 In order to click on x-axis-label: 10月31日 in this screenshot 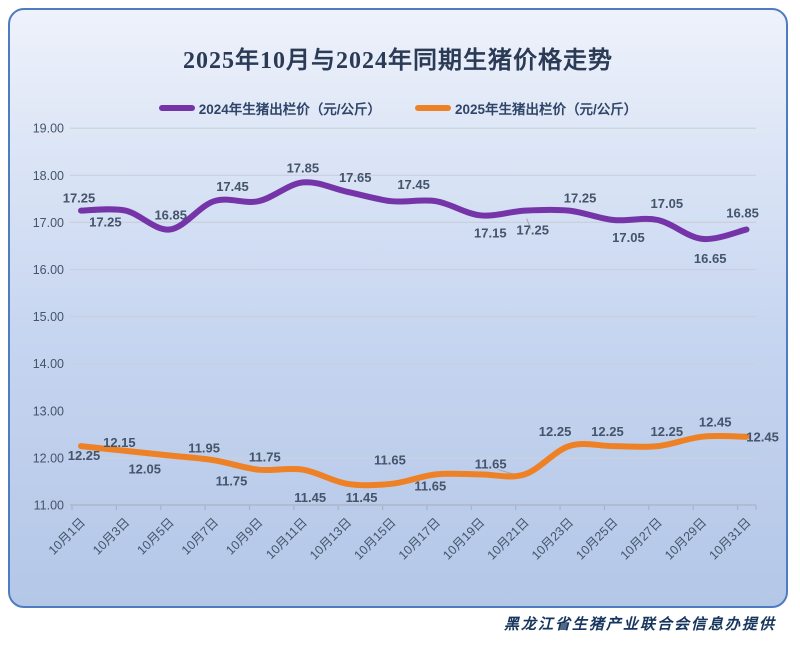, I will do `click(729, 538)`.